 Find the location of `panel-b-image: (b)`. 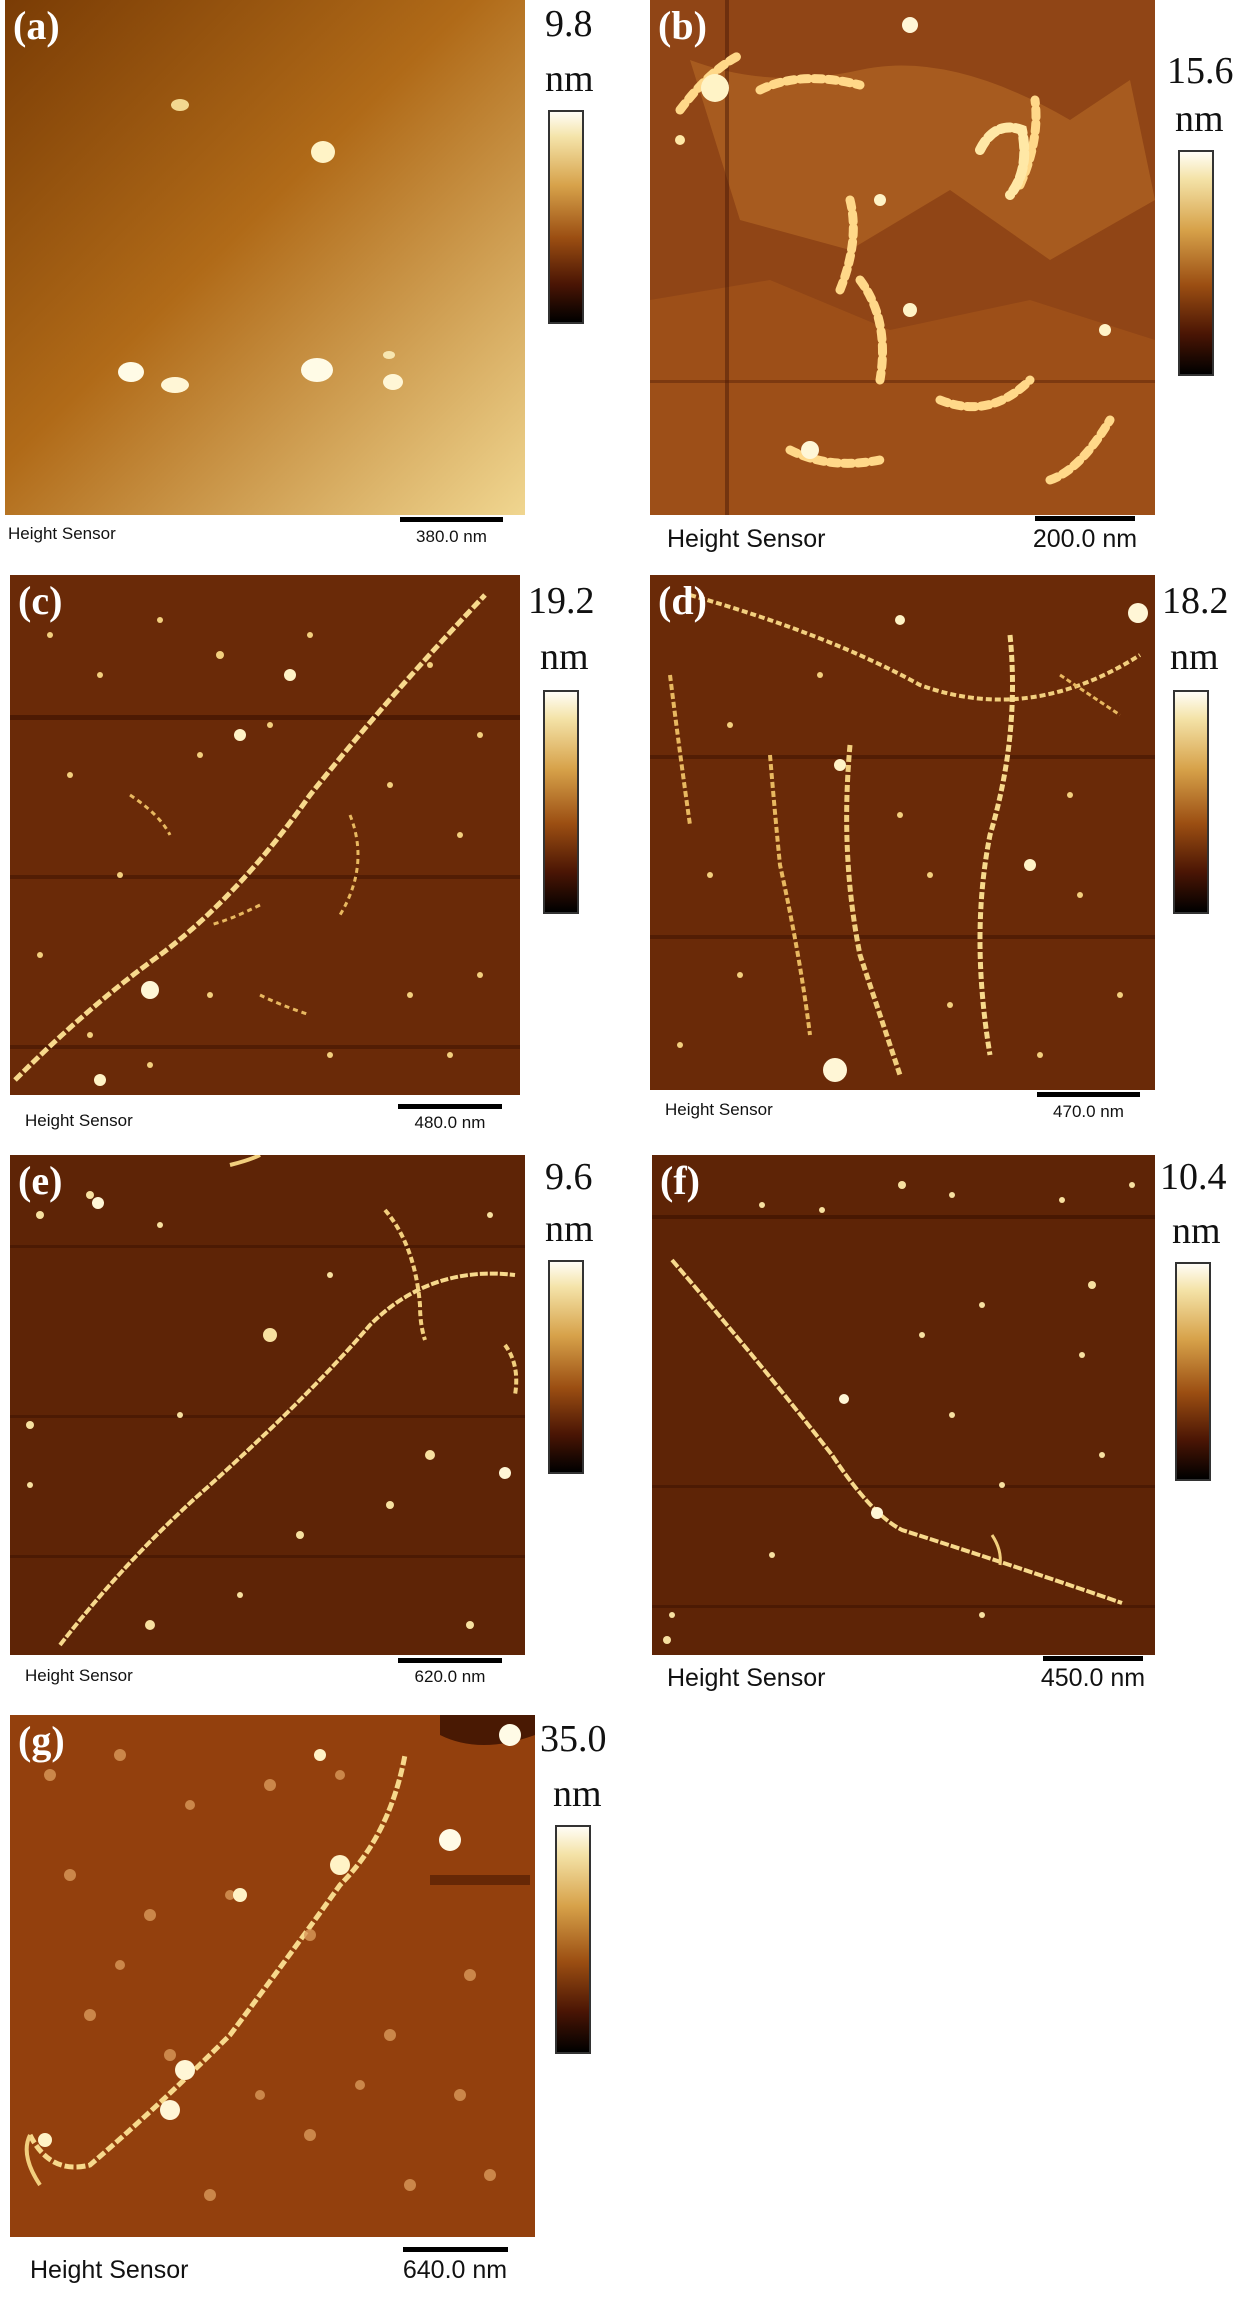

panel-b-image: (b) is located at coordinates (902, 257).